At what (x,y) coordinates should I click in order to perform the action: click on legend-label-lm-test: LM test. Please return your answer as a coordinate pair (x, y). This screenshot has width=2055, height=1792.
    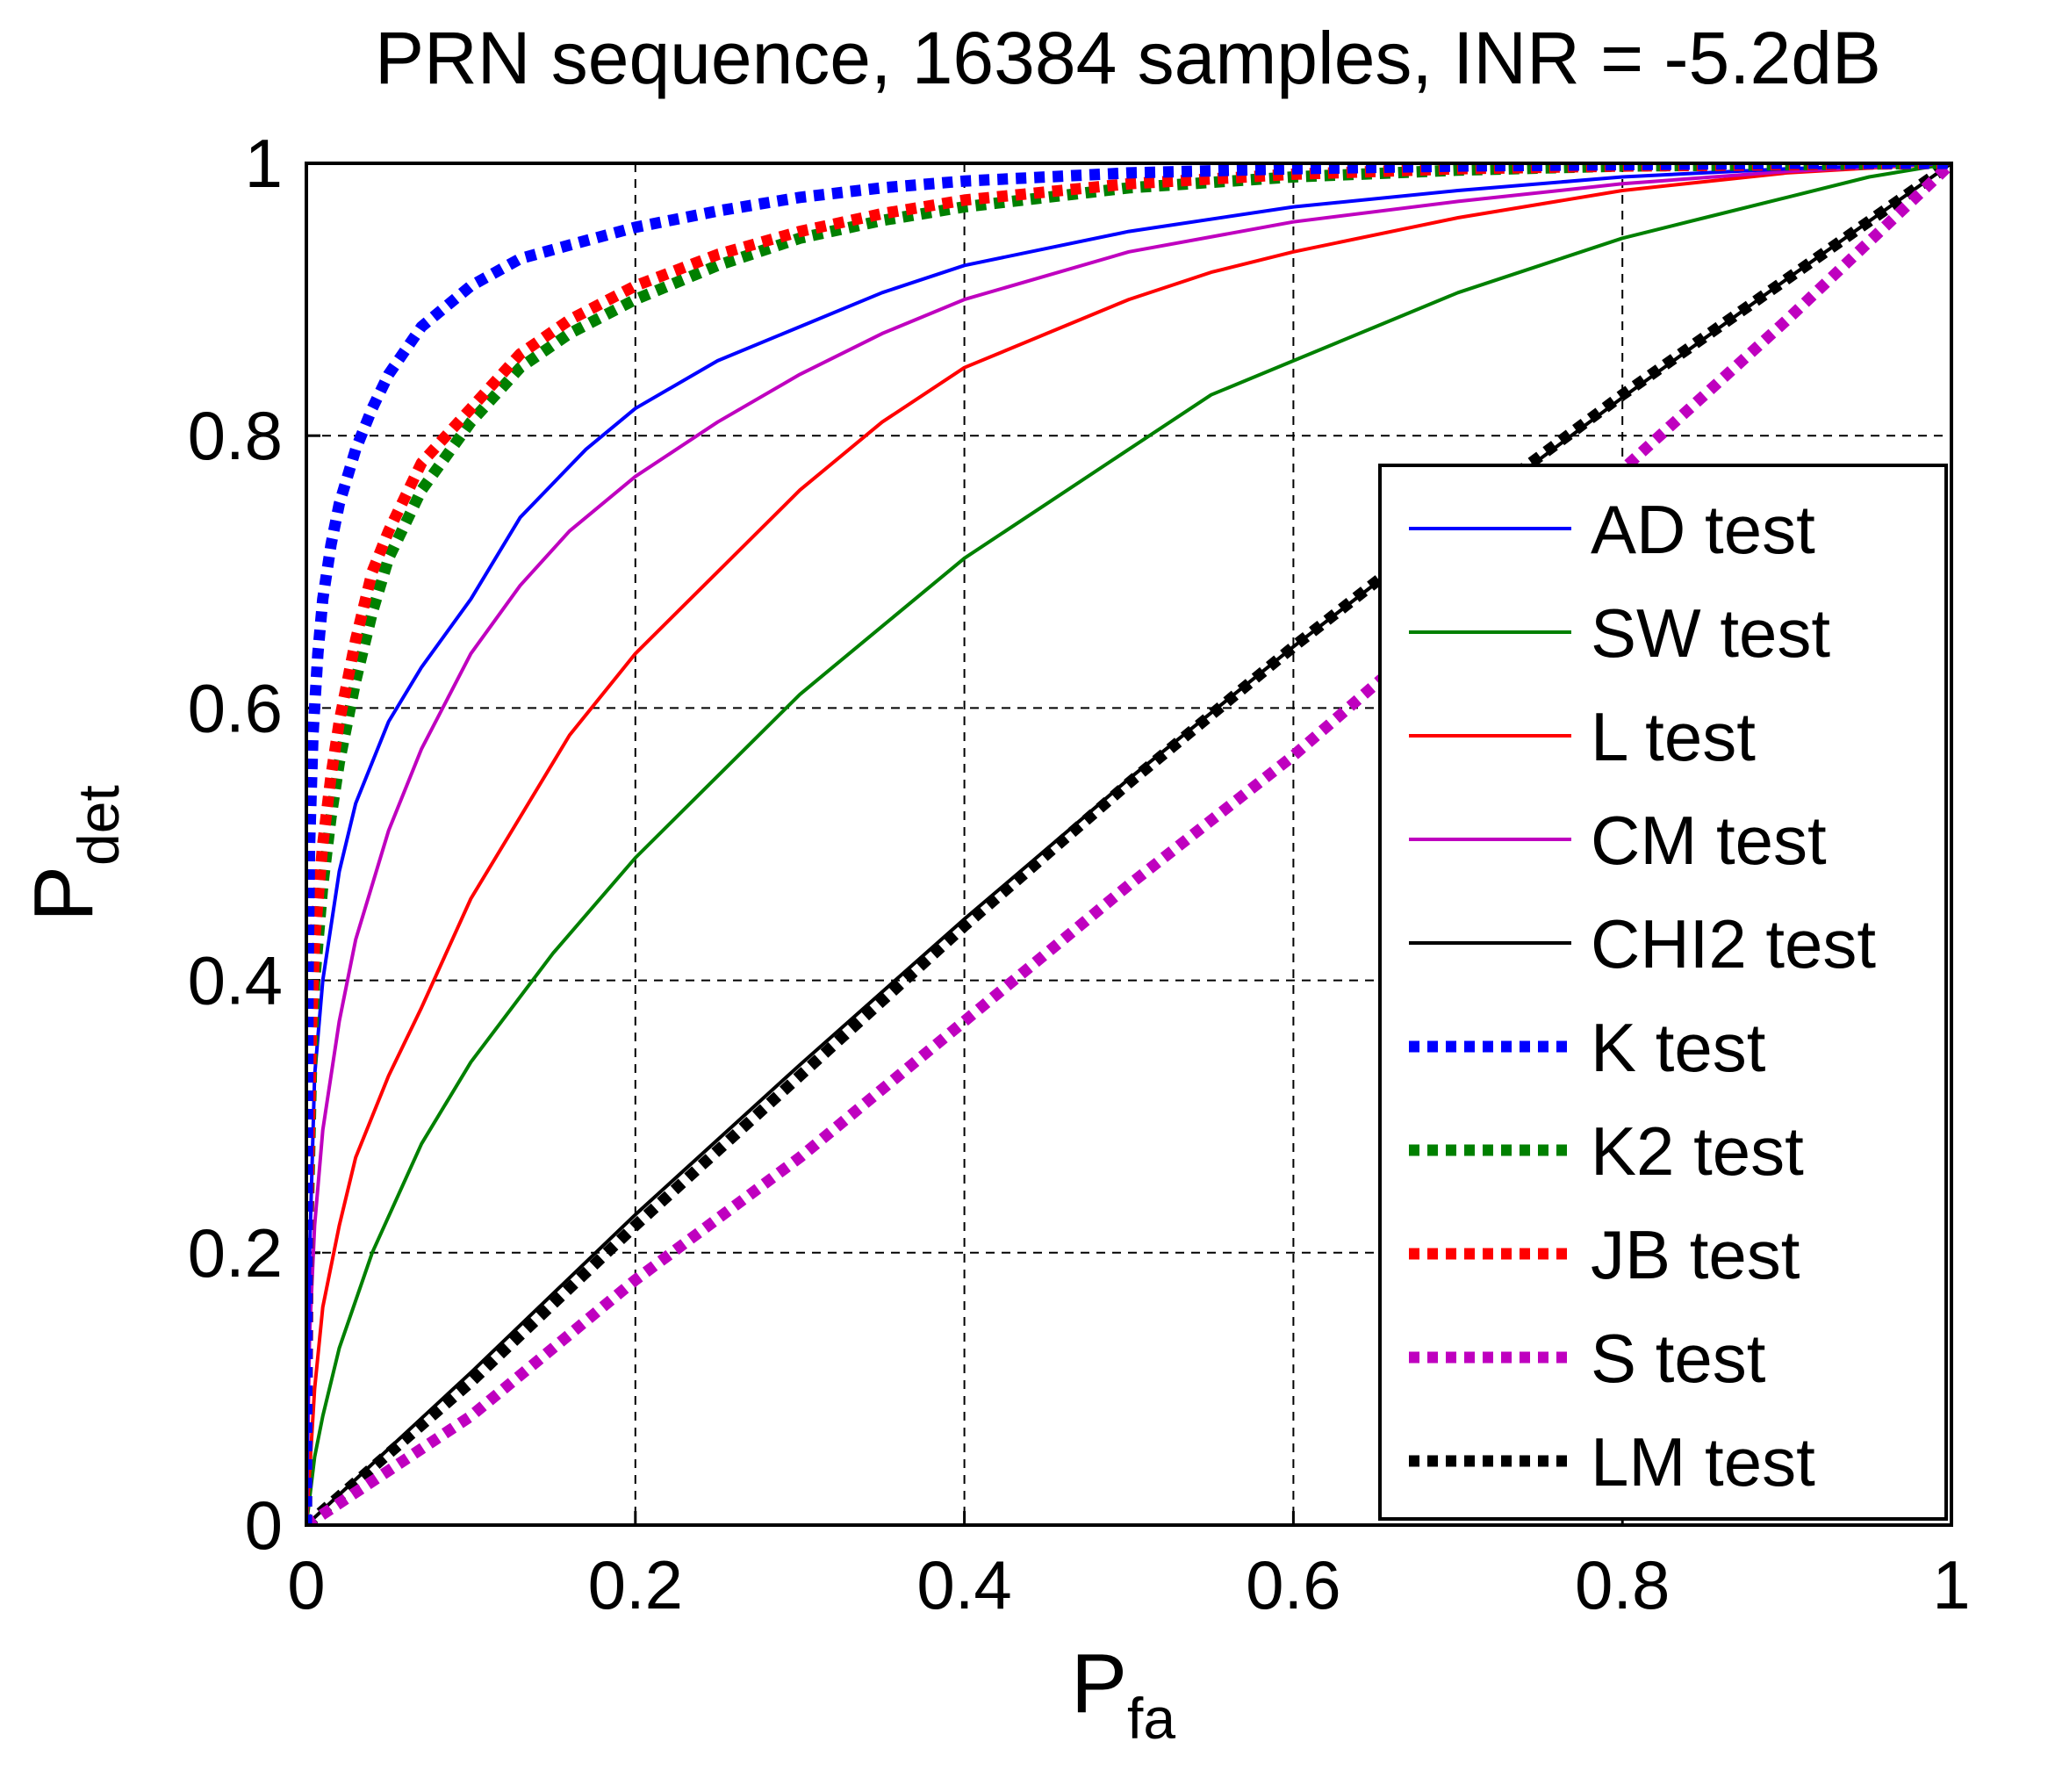
    Looking at the image, I should click on (1703, 1462).